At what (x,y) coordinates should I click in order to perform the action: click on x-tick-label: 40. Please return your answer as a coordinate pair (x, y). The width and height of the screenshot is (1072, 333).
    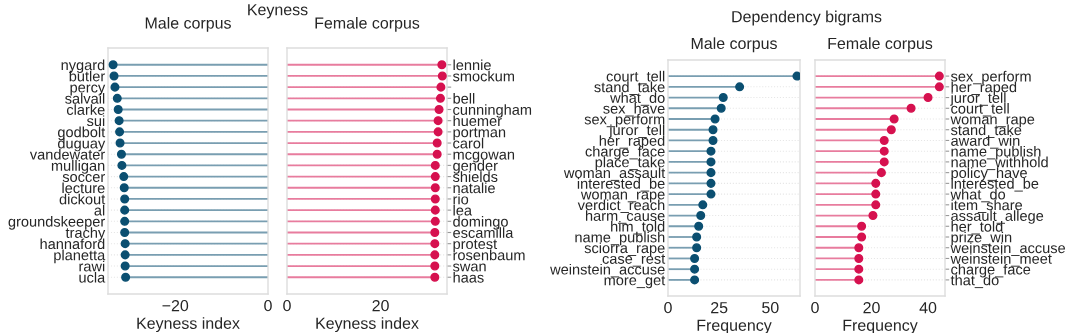
    Looking at the image, I should click on (928, 307).